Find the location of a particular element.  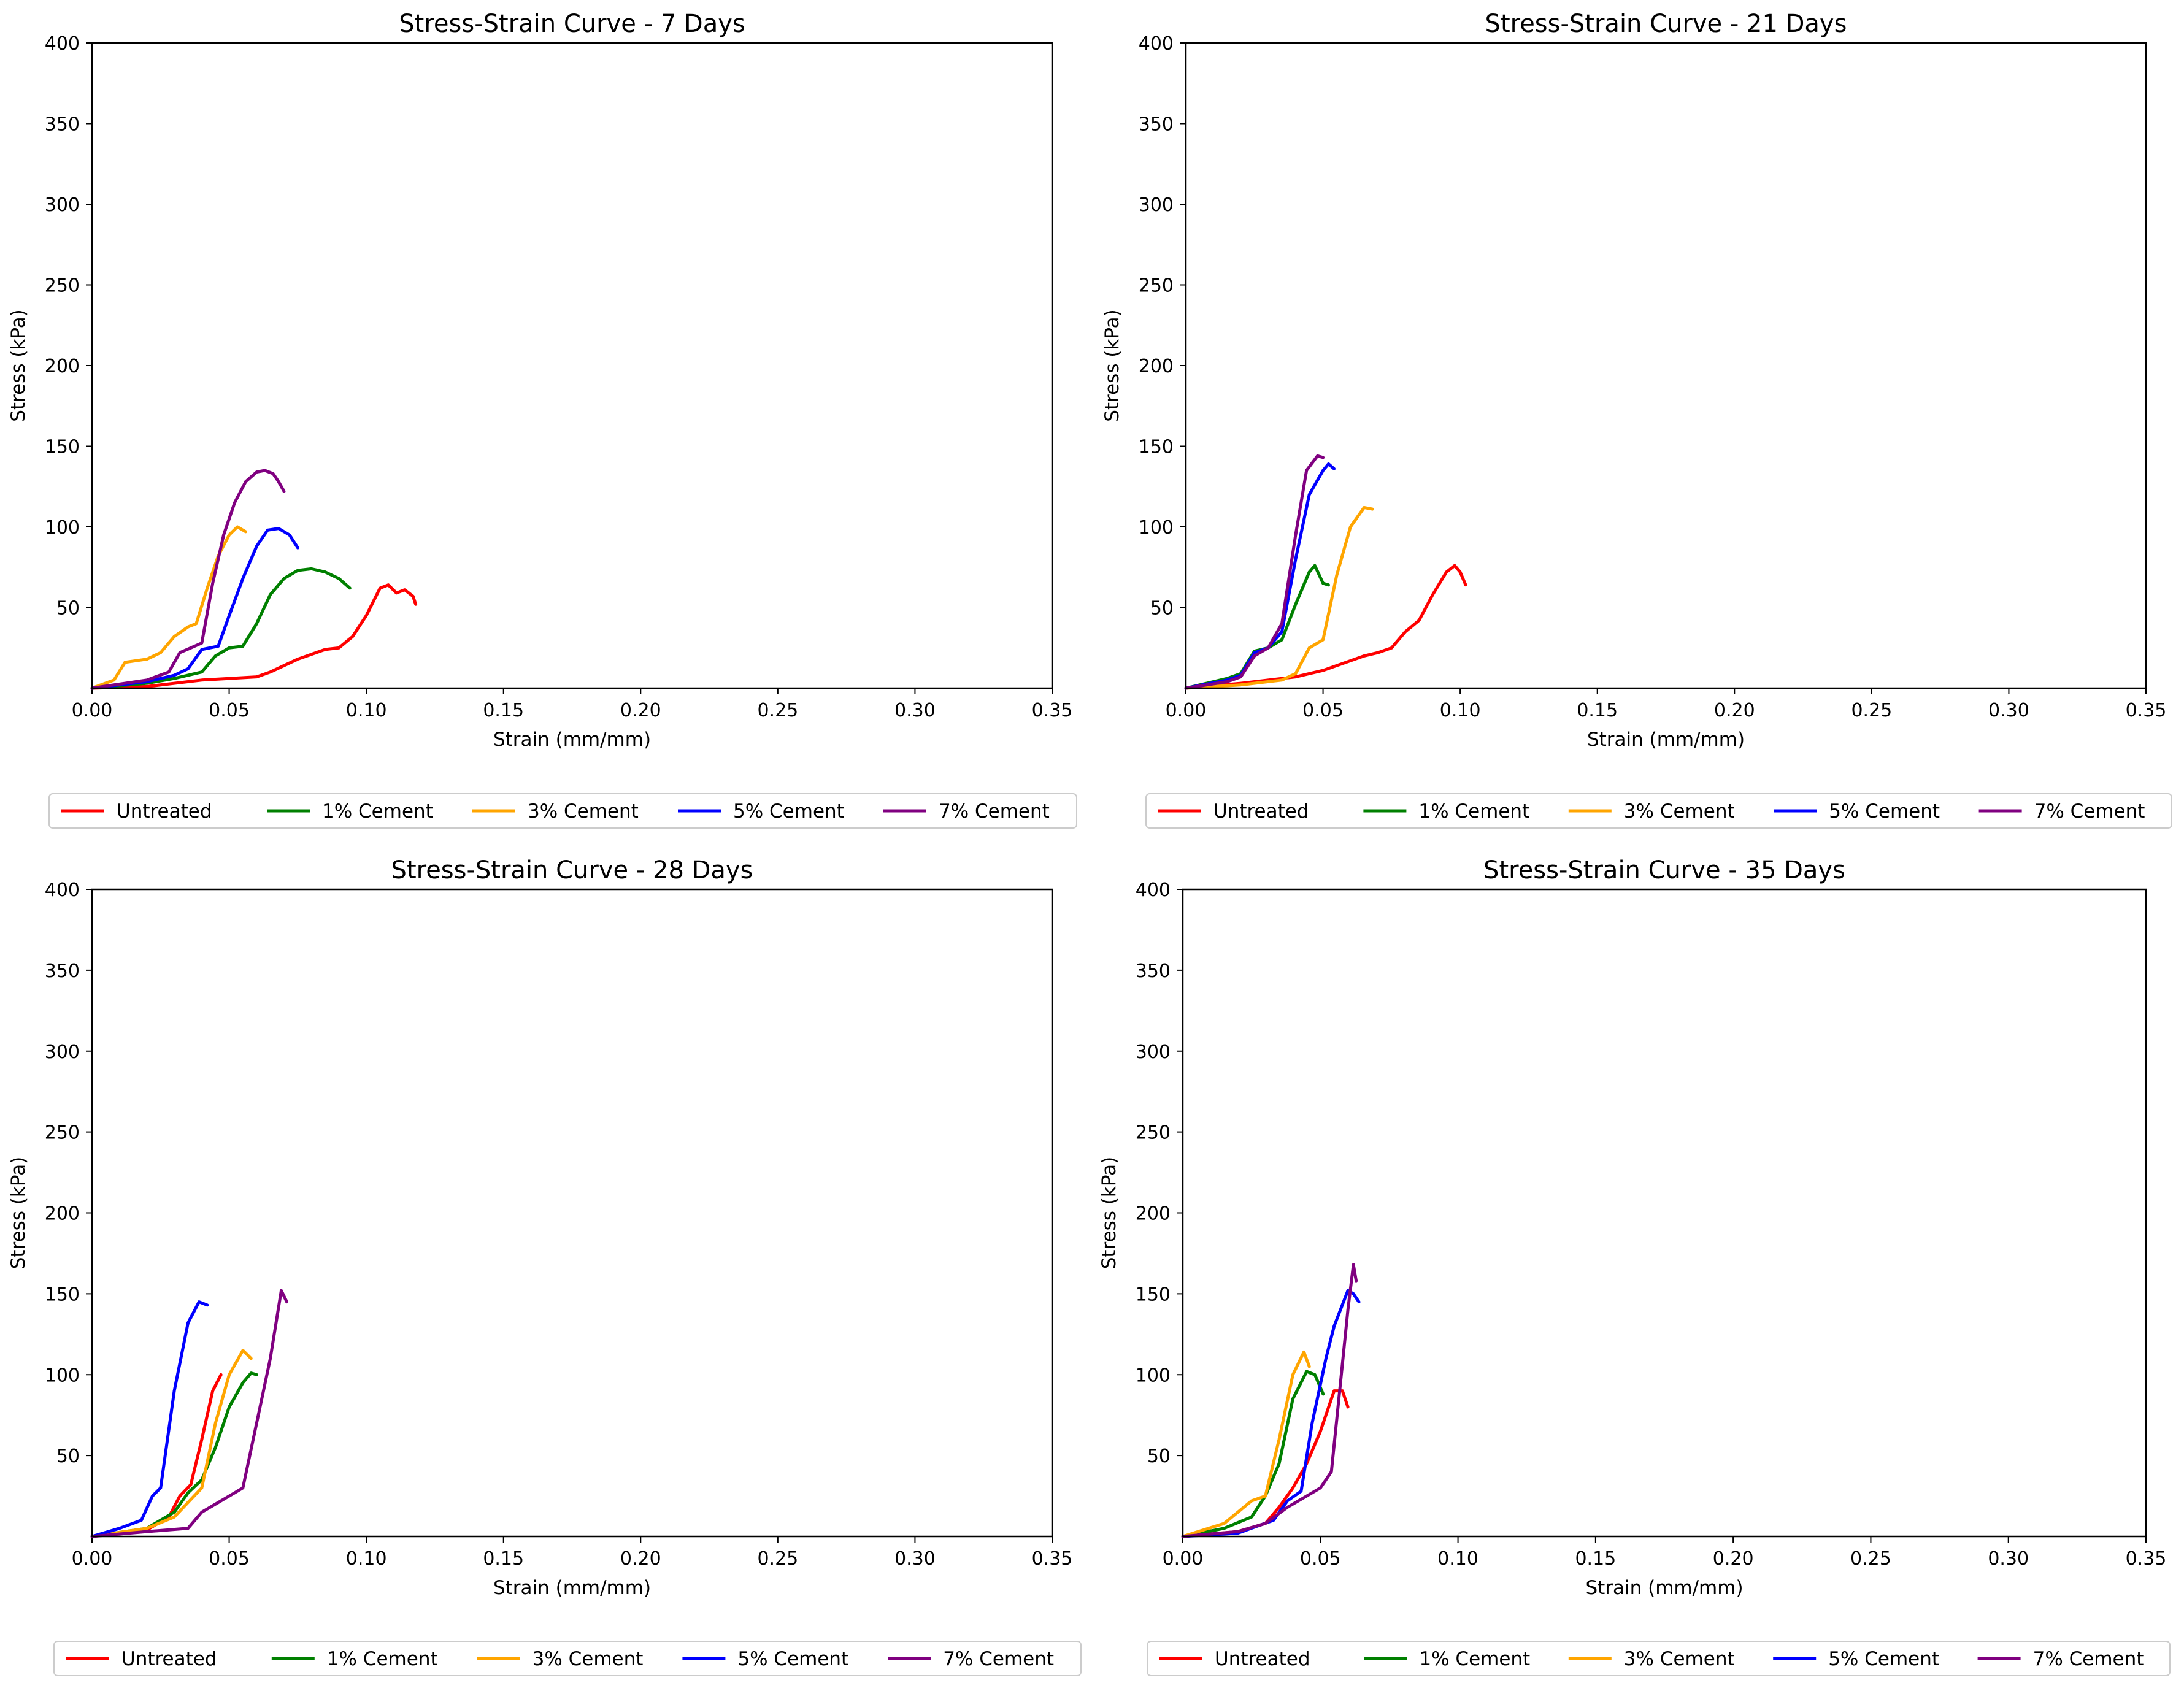

chart-title: Stress-Strain Curve - 28 Days is located at coordinates (572, 870).